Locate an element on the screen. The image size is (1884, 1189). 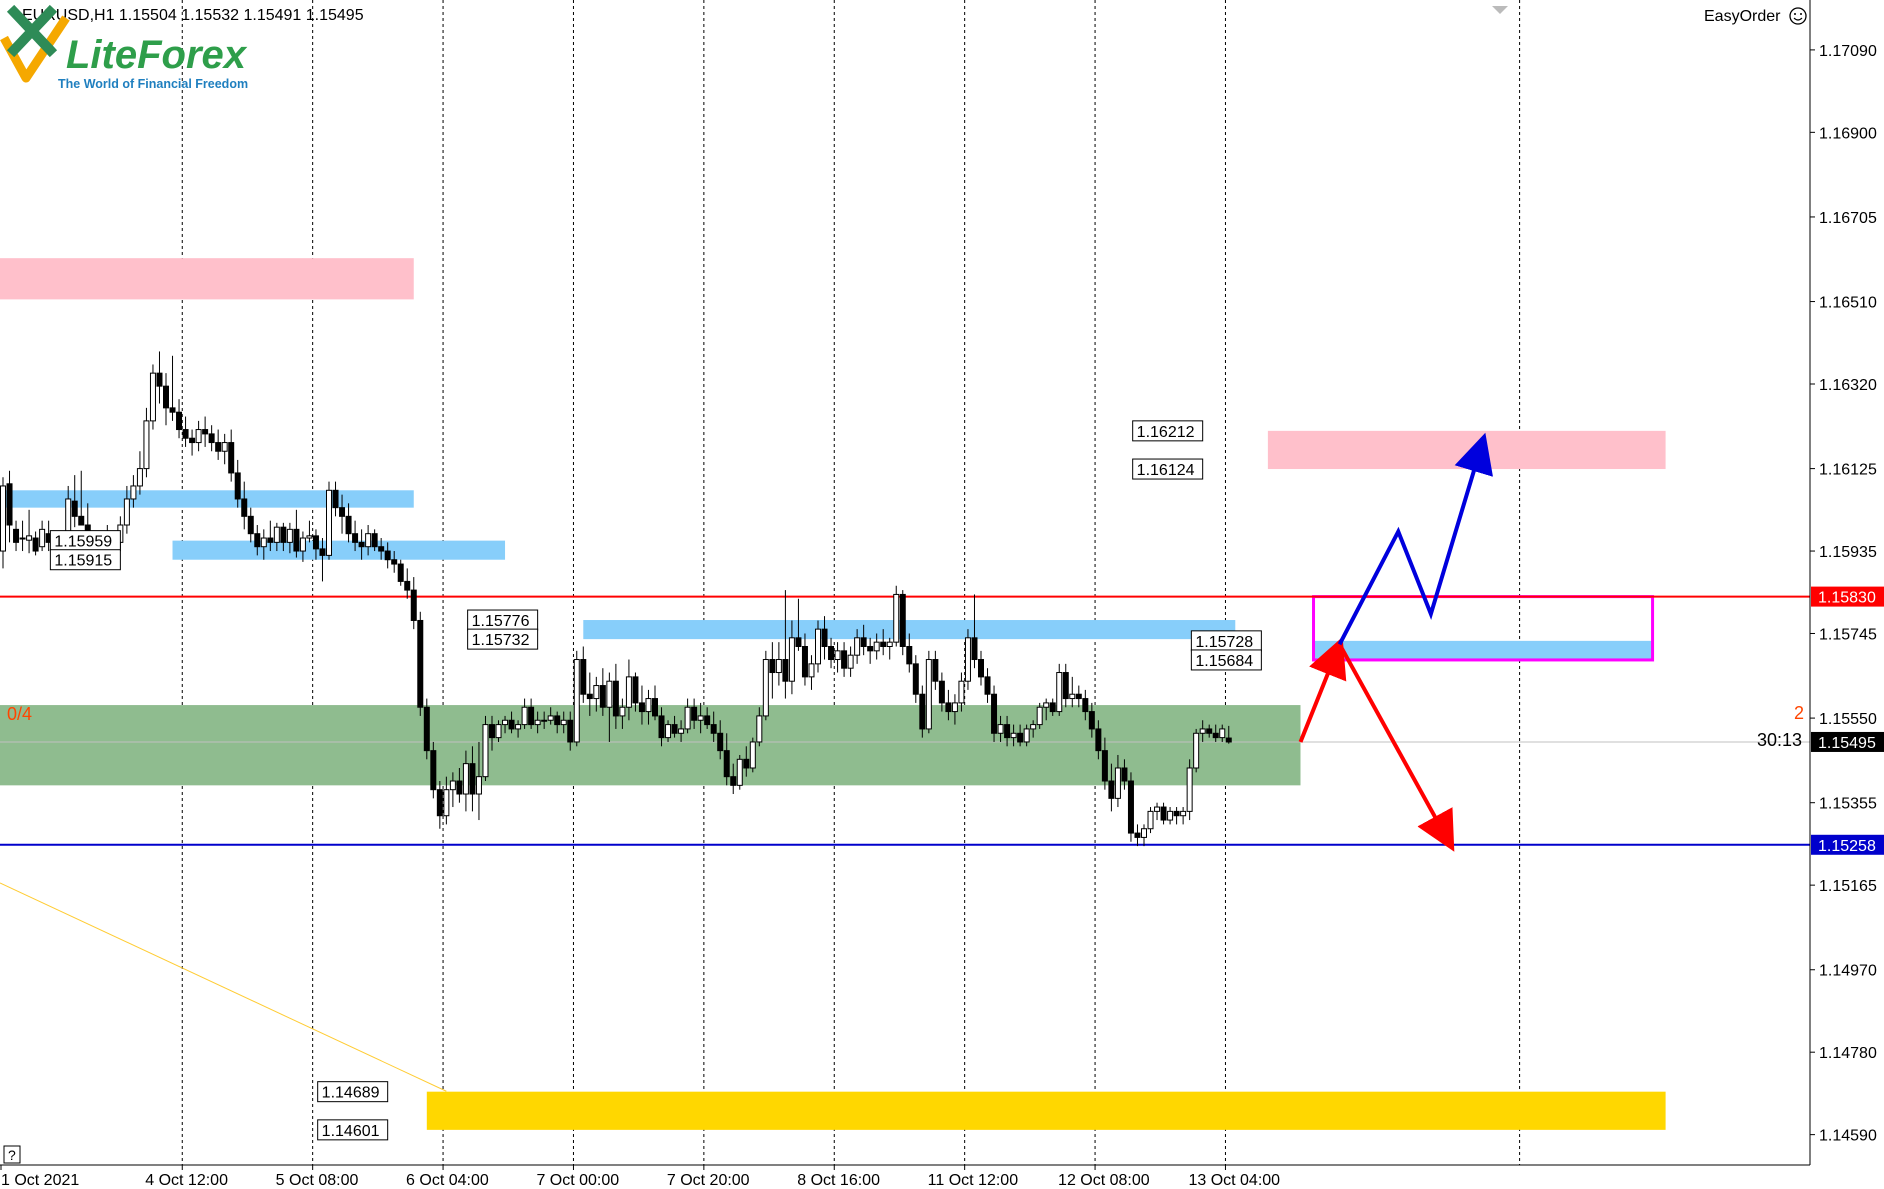
y-tick-label: 1.14590 is located at coordinates (1848, 1136).